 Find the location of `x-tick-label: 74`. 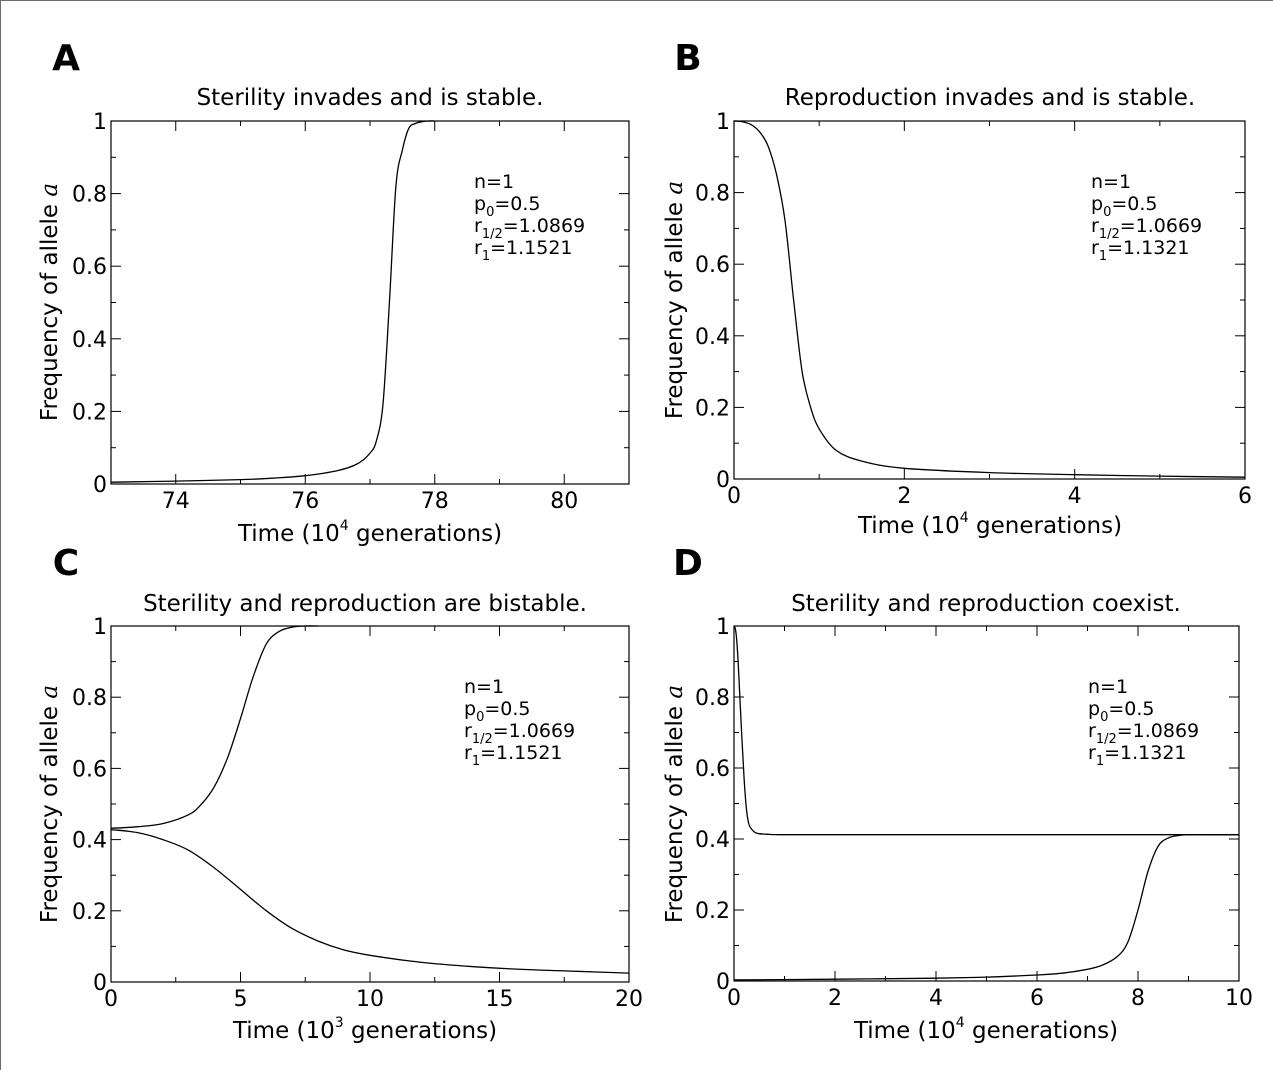

x-tick-label: 74 is located at coordinates (176, 501).